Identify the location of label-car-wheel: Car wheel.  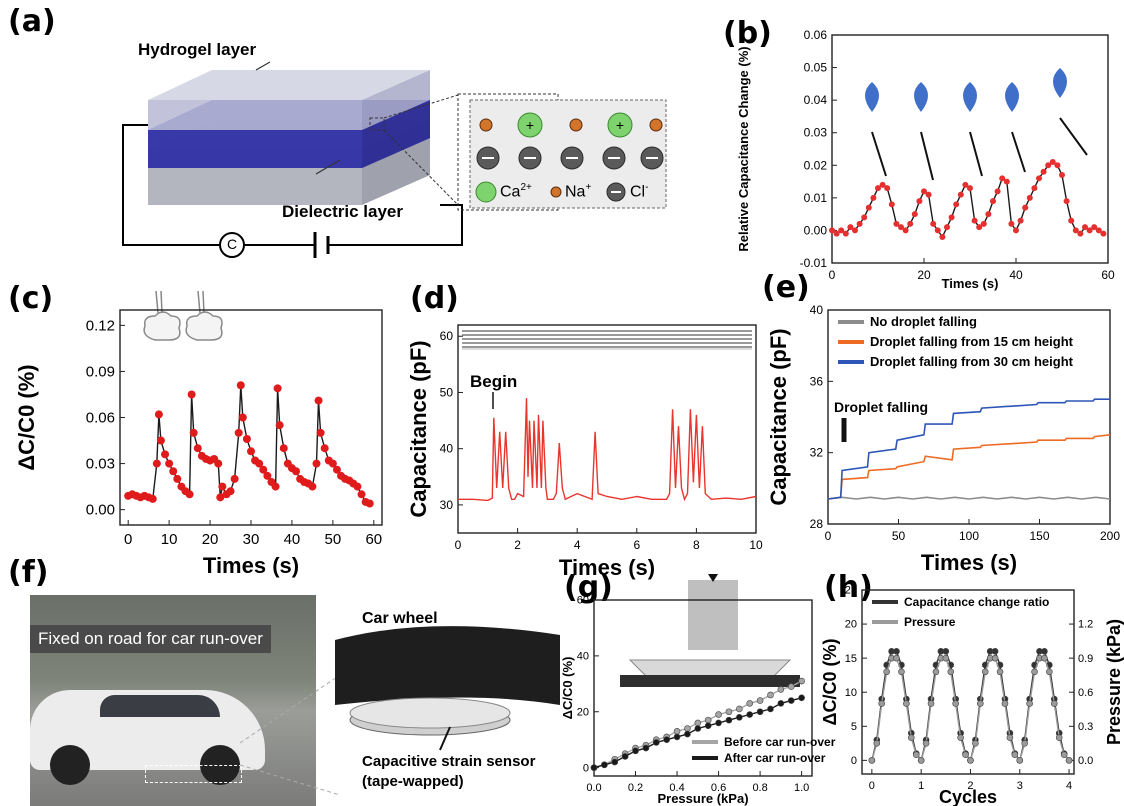
(400, 618).